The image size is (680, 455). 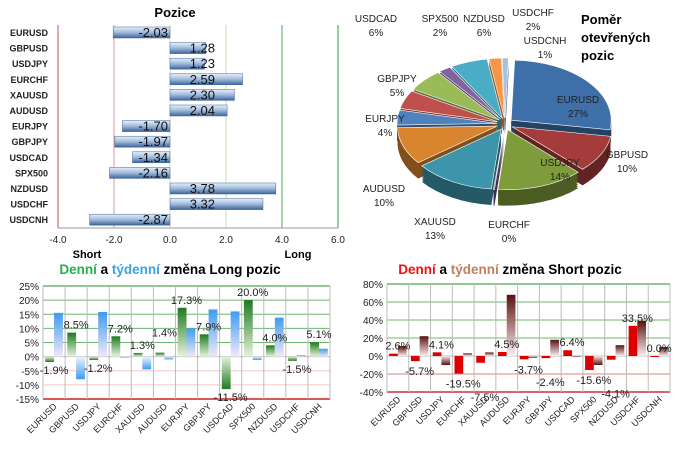 I want to click on pie-category-label: GBPUSD, so click(x=627, y=155).